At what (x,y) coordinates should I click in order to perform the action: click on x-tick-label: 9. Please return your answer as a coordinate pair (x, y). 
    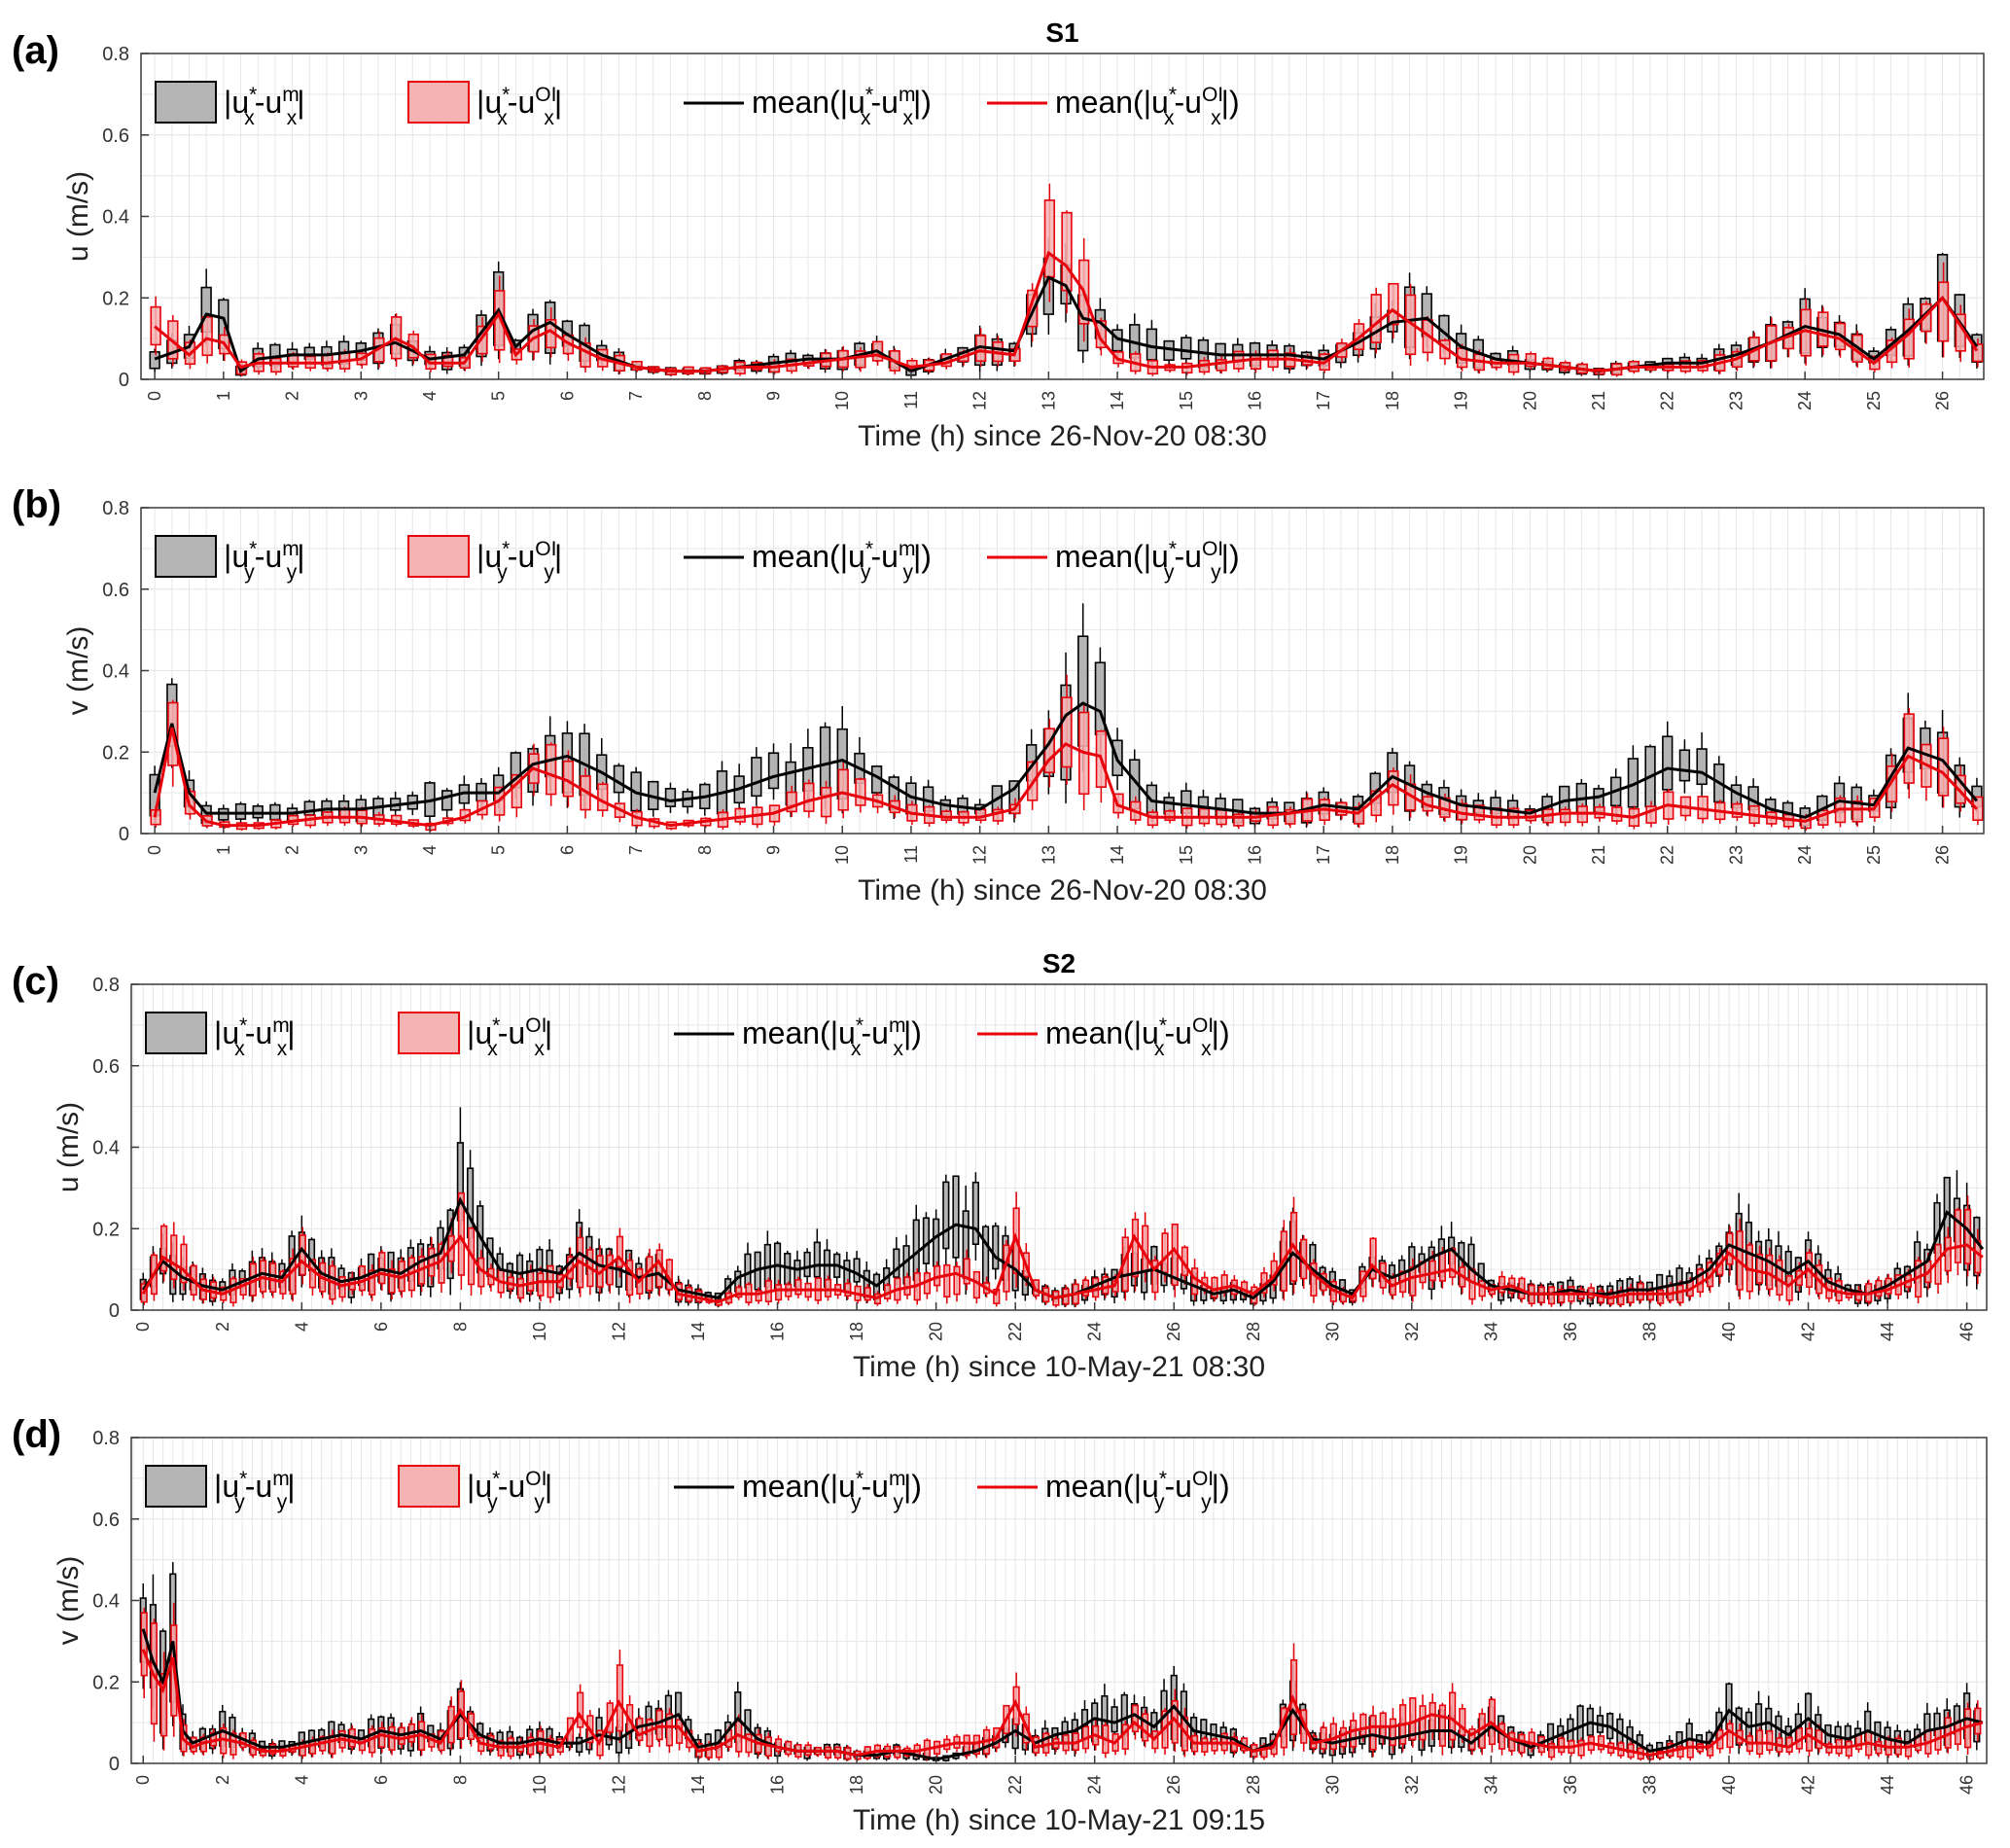
    Looking at the image, I should click on (774, 850).